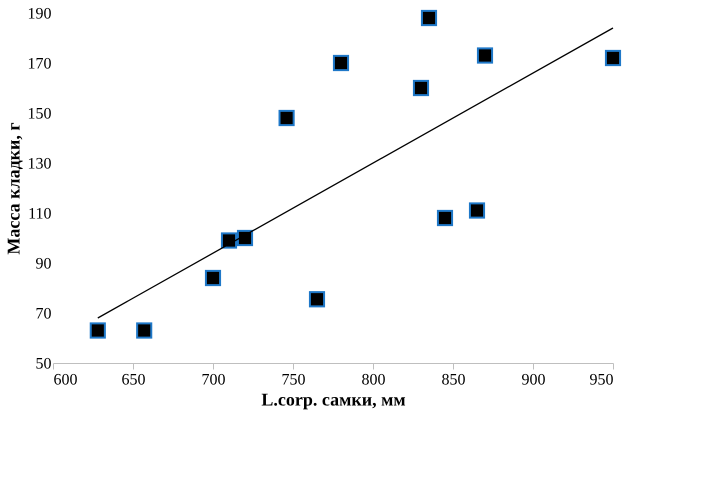  Describe the element at coordinates (40, 64) in the screenshot. I see `y-tick-label: 170` at that location.